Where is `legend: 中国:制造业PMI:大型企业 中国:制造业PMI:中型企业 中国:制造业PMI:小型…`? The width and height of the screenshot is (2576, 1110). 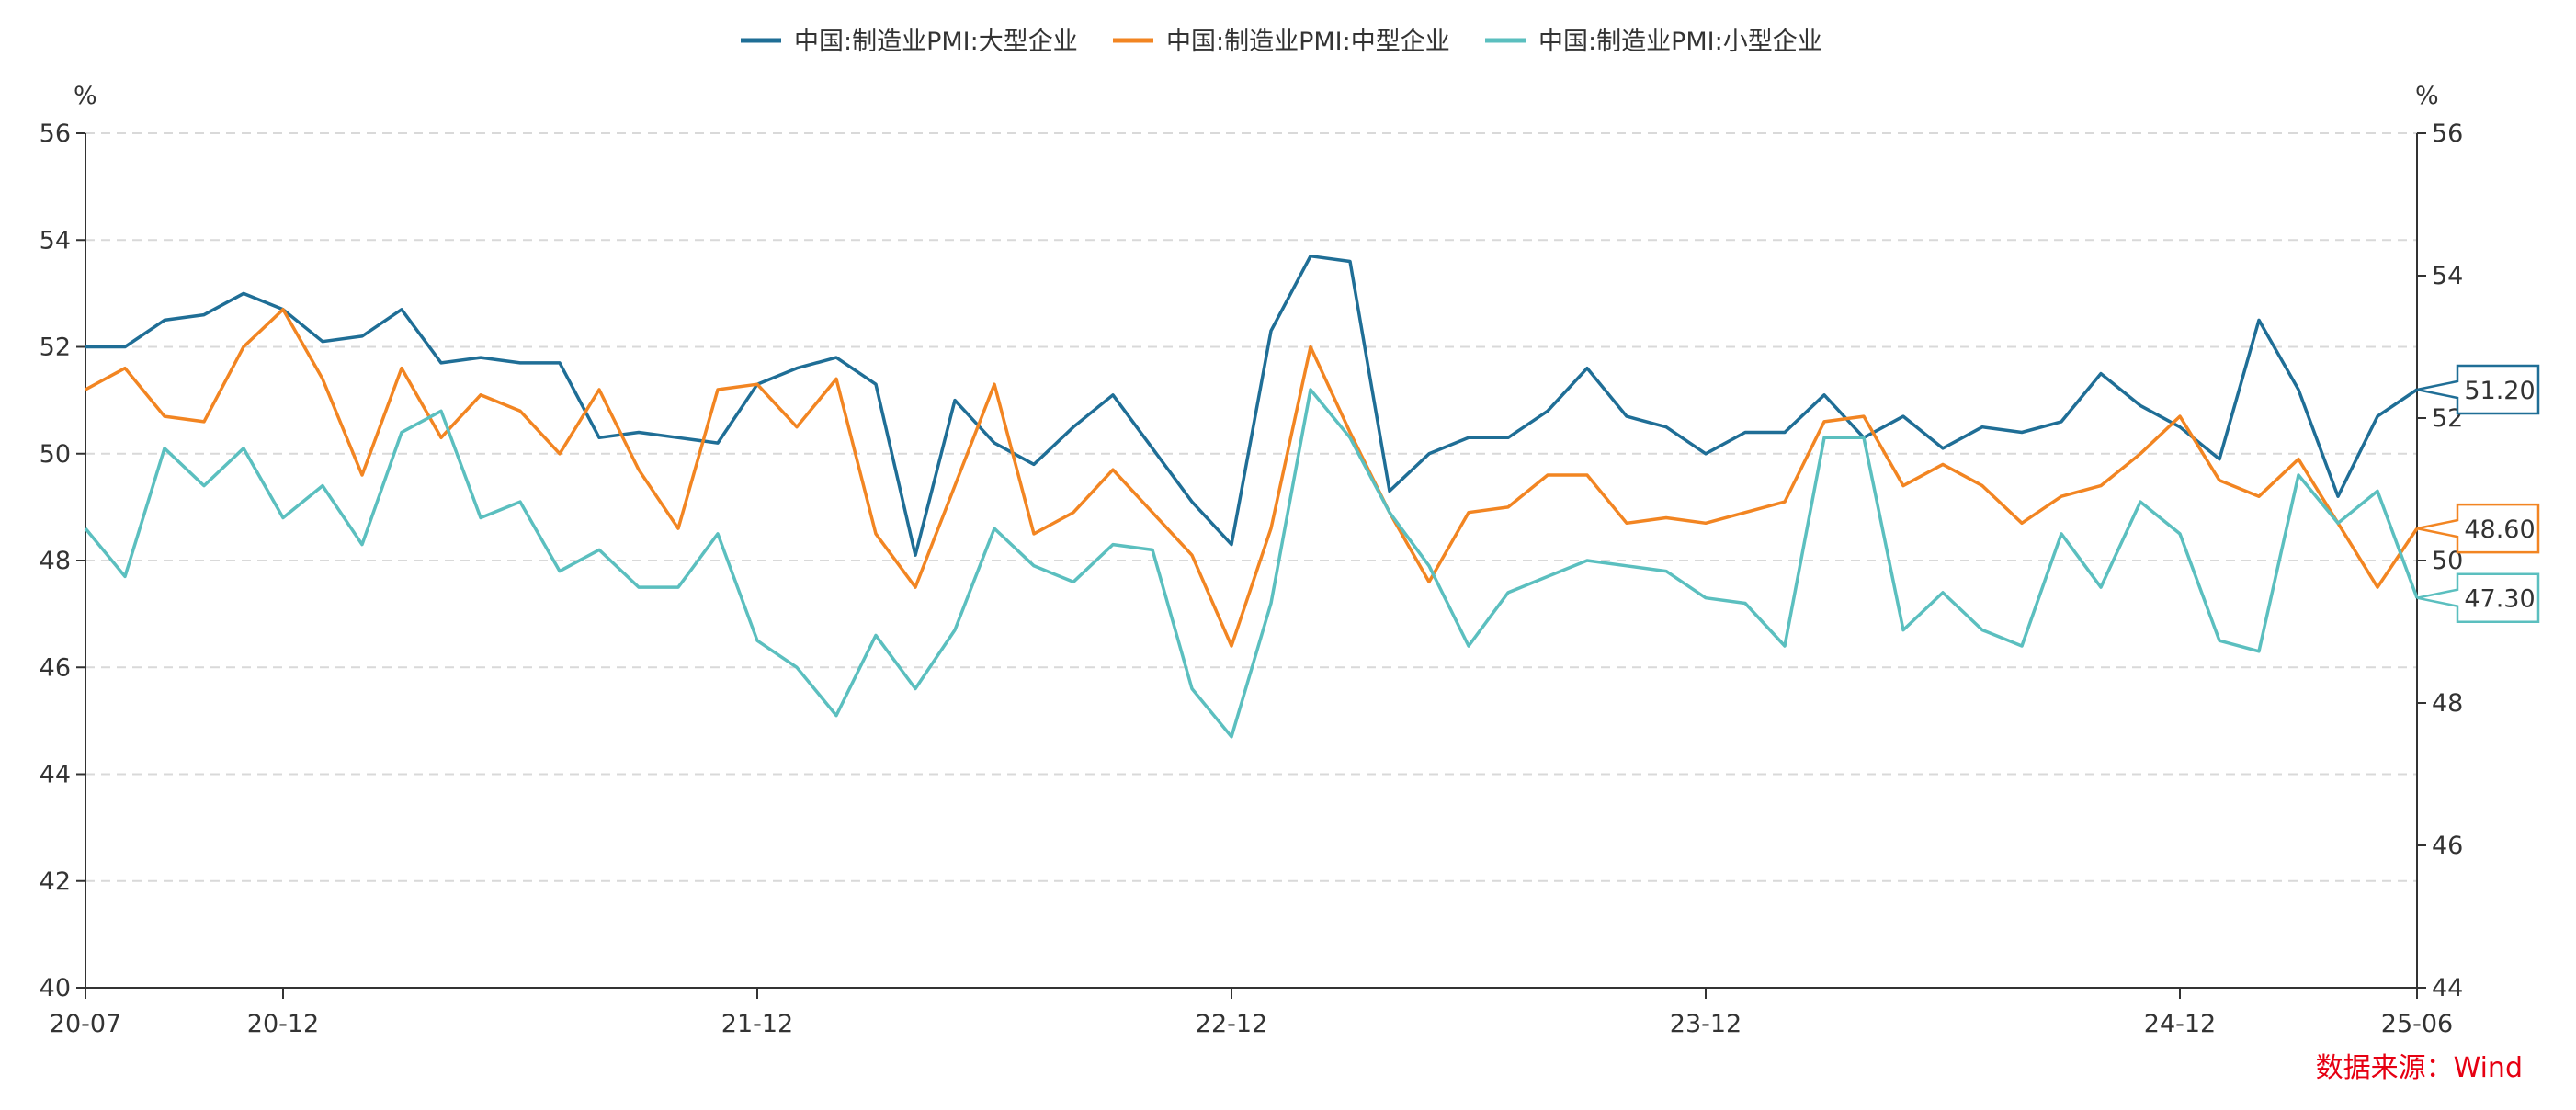 legend: 中国:制造业PMI:大型企业 中国:制造业PMI:中型企业 中国:制造业PMI:小型… is located at coordinates (1281, 42).